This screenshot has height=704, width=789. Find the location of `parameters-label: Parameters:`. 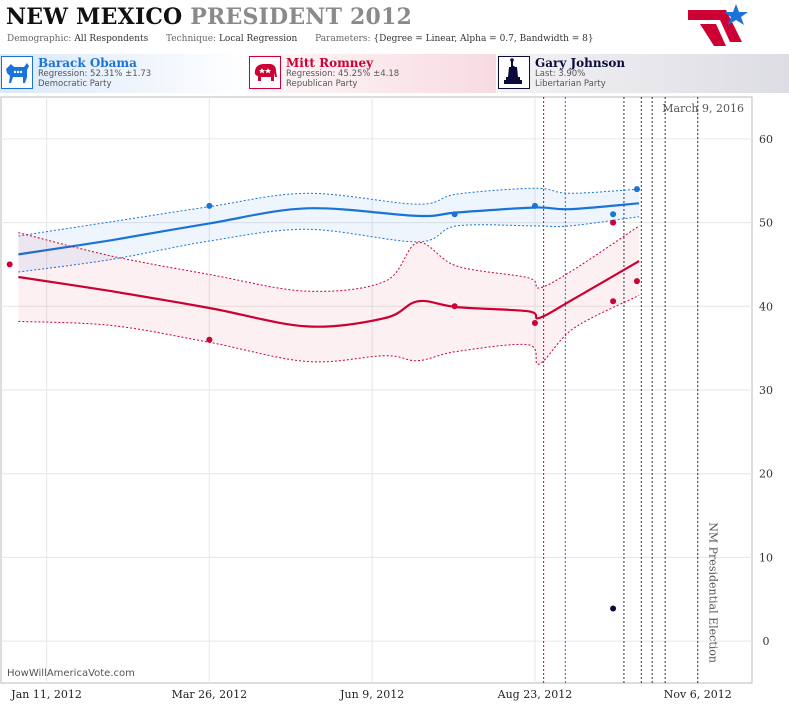

parameters-label: Parameters: is located at coordinates (343, 39).